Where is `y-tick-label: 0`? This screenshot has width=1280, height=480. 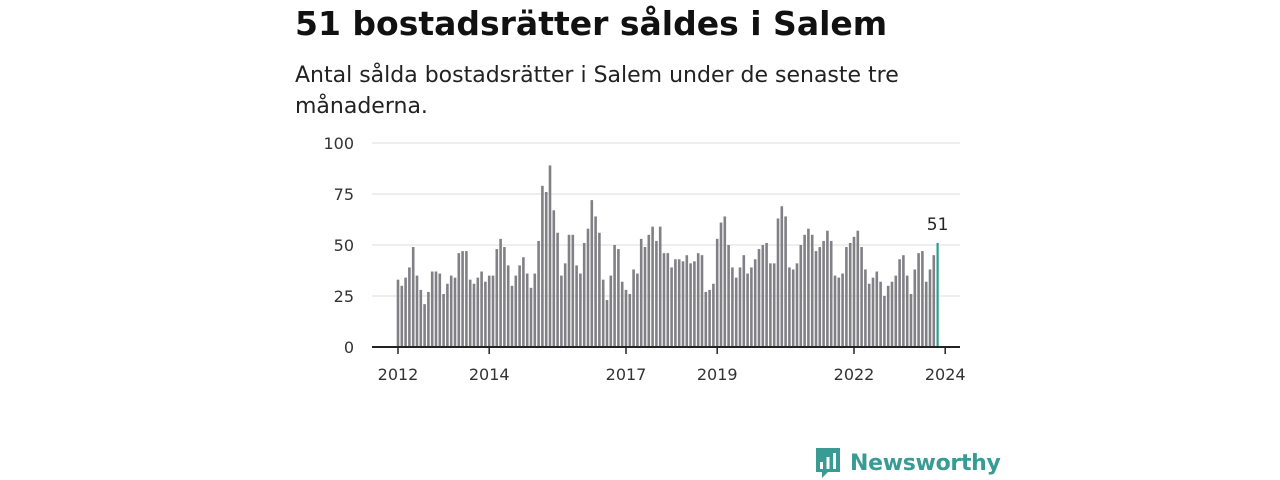 y-tick-label: 0 is located at coordinates (349, 347).